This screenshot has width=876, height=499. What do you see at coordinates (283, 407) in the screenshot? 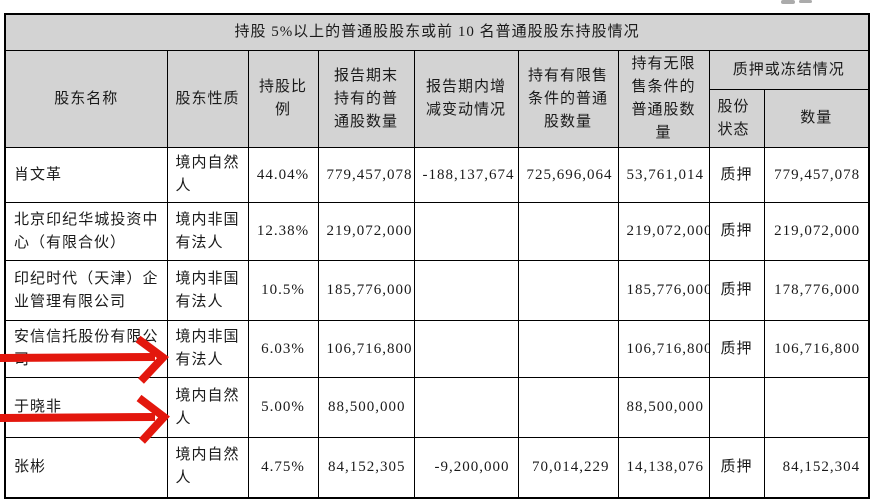
I see `cell-shareholding-ratio: 5.00%` at bounding box center [283, 407].